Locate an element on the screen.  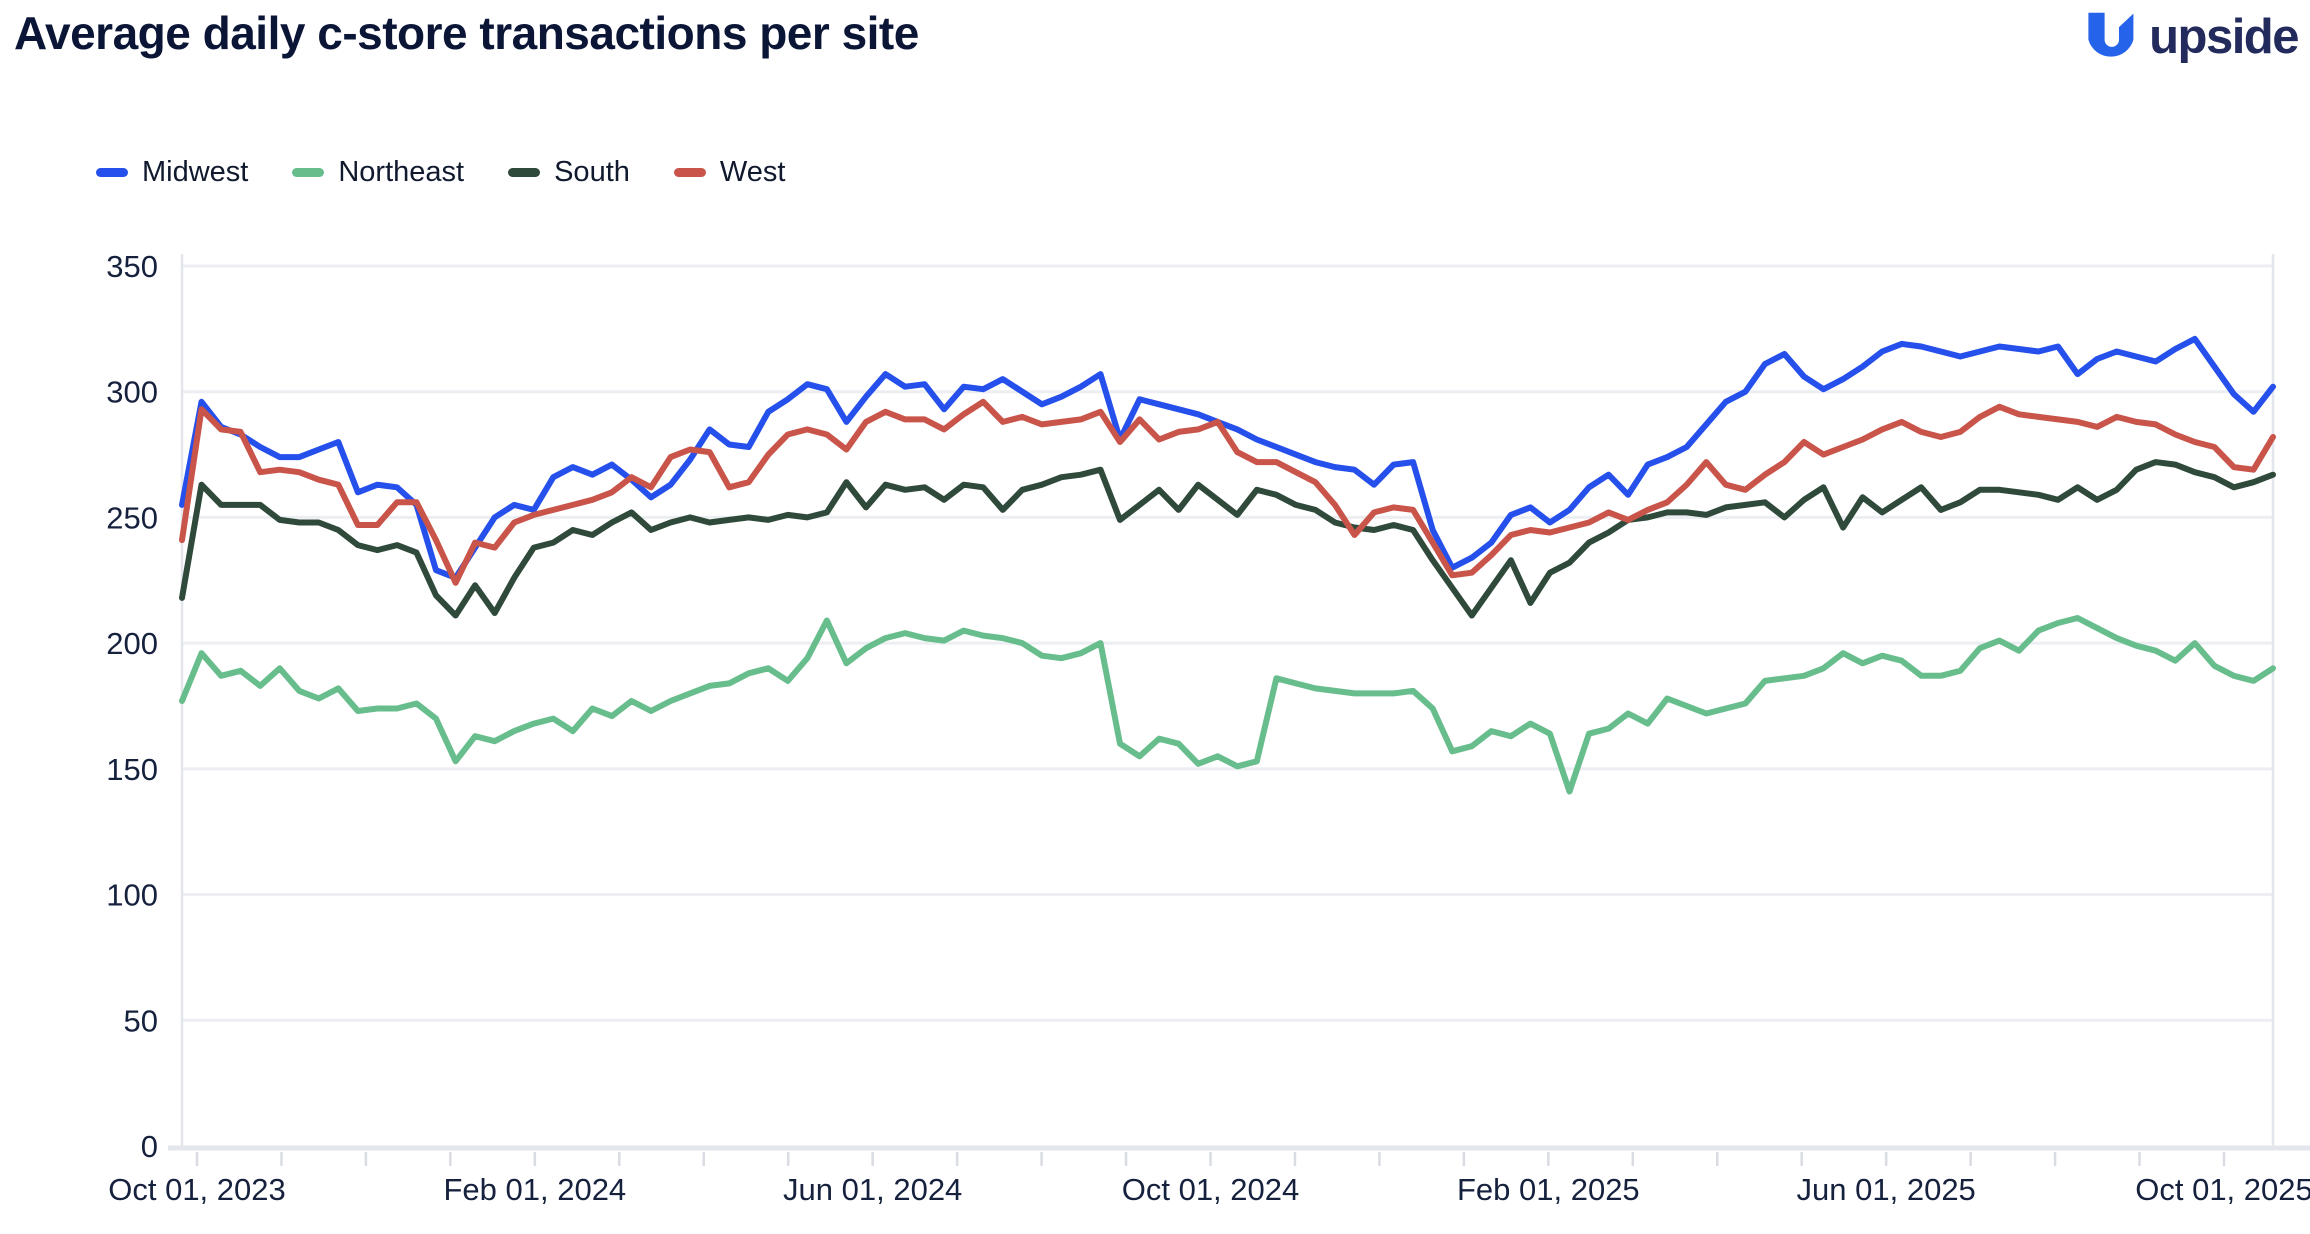
y-axis-tick-250: 250 is located at coordinates (132, 517).